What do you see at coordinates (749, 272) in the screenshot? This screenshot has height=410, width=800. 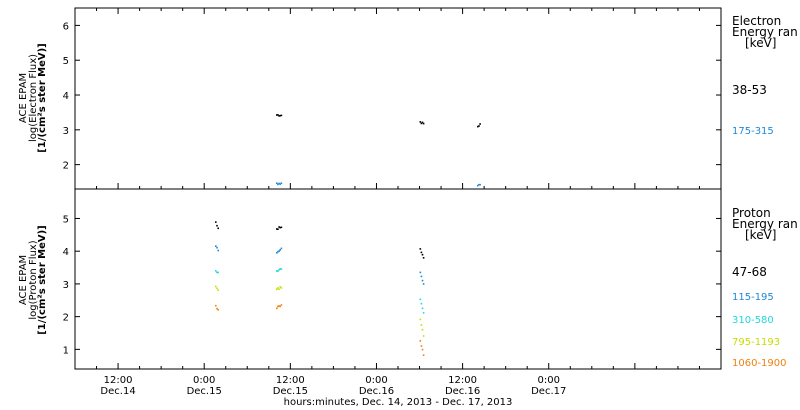 I see `legend-entry: 47-68` at bounding box center [749, 272].